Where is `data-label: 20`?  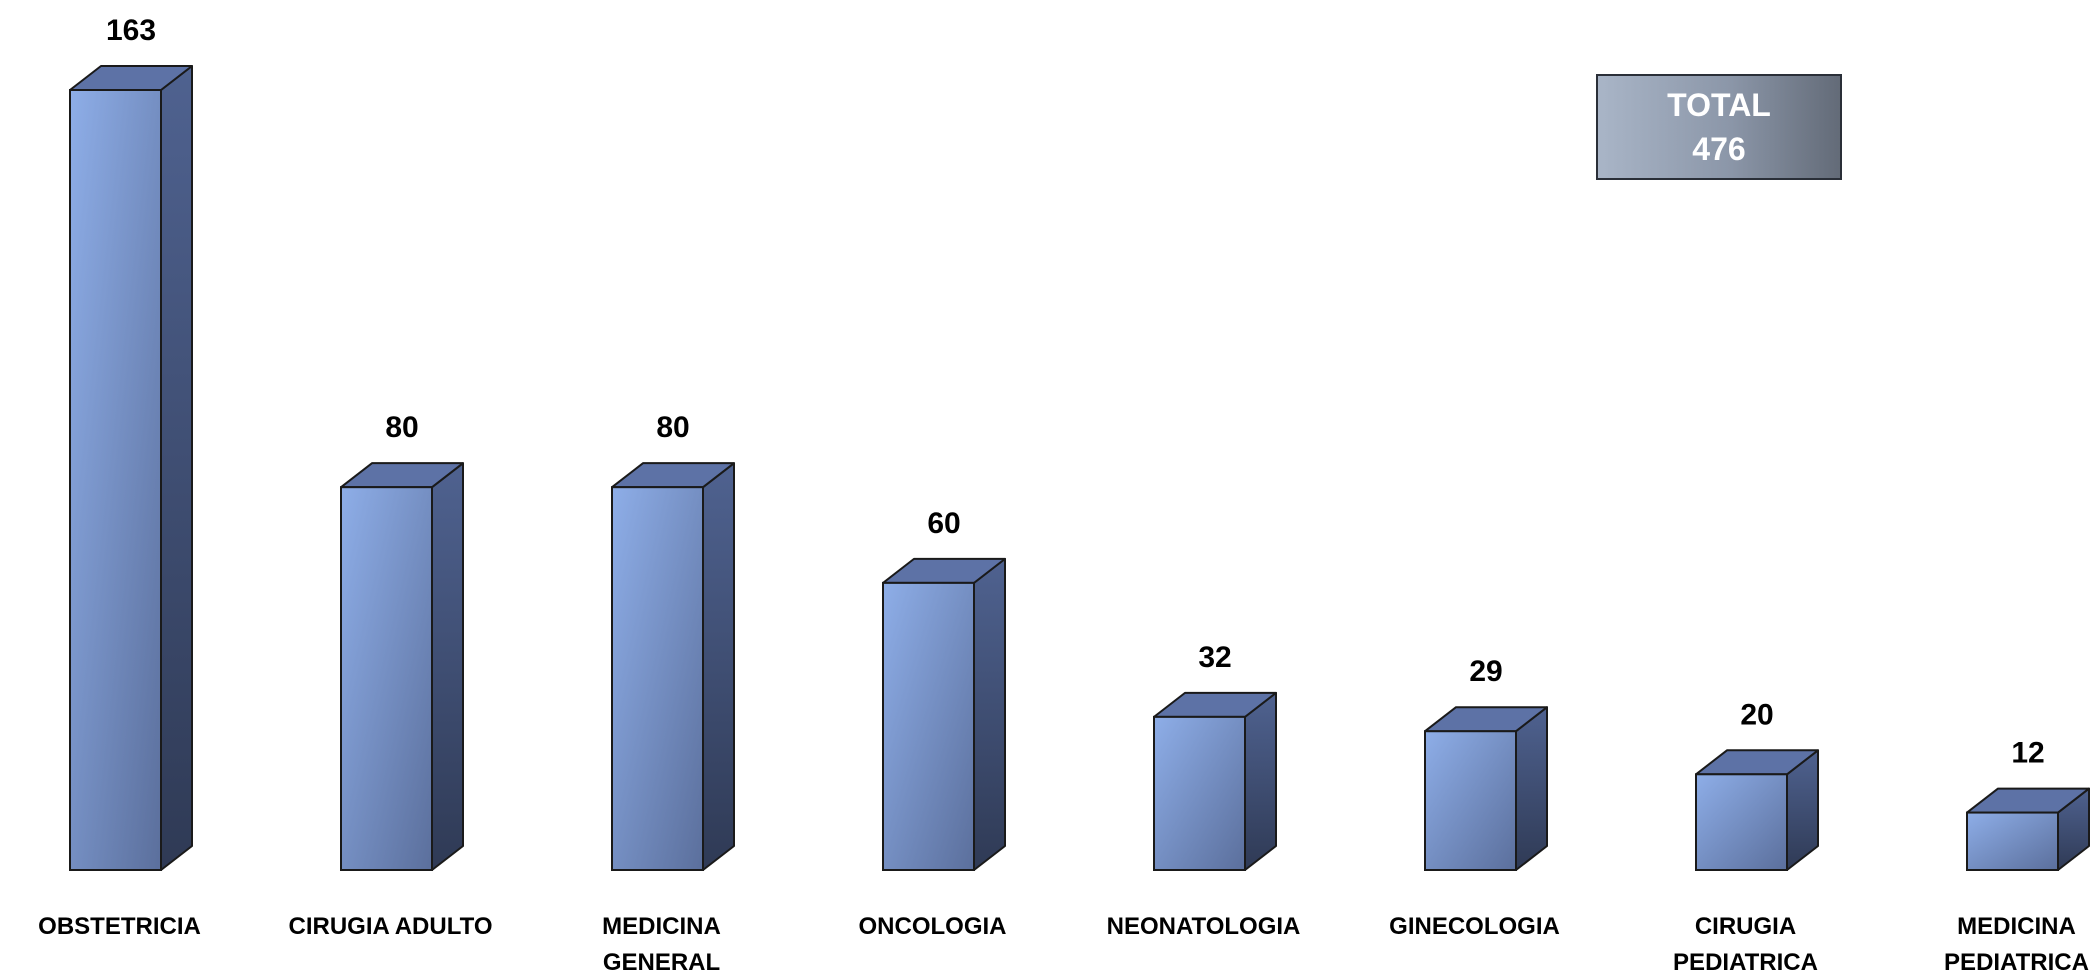
data-label: 20 is located at coordinates (1756, 714).